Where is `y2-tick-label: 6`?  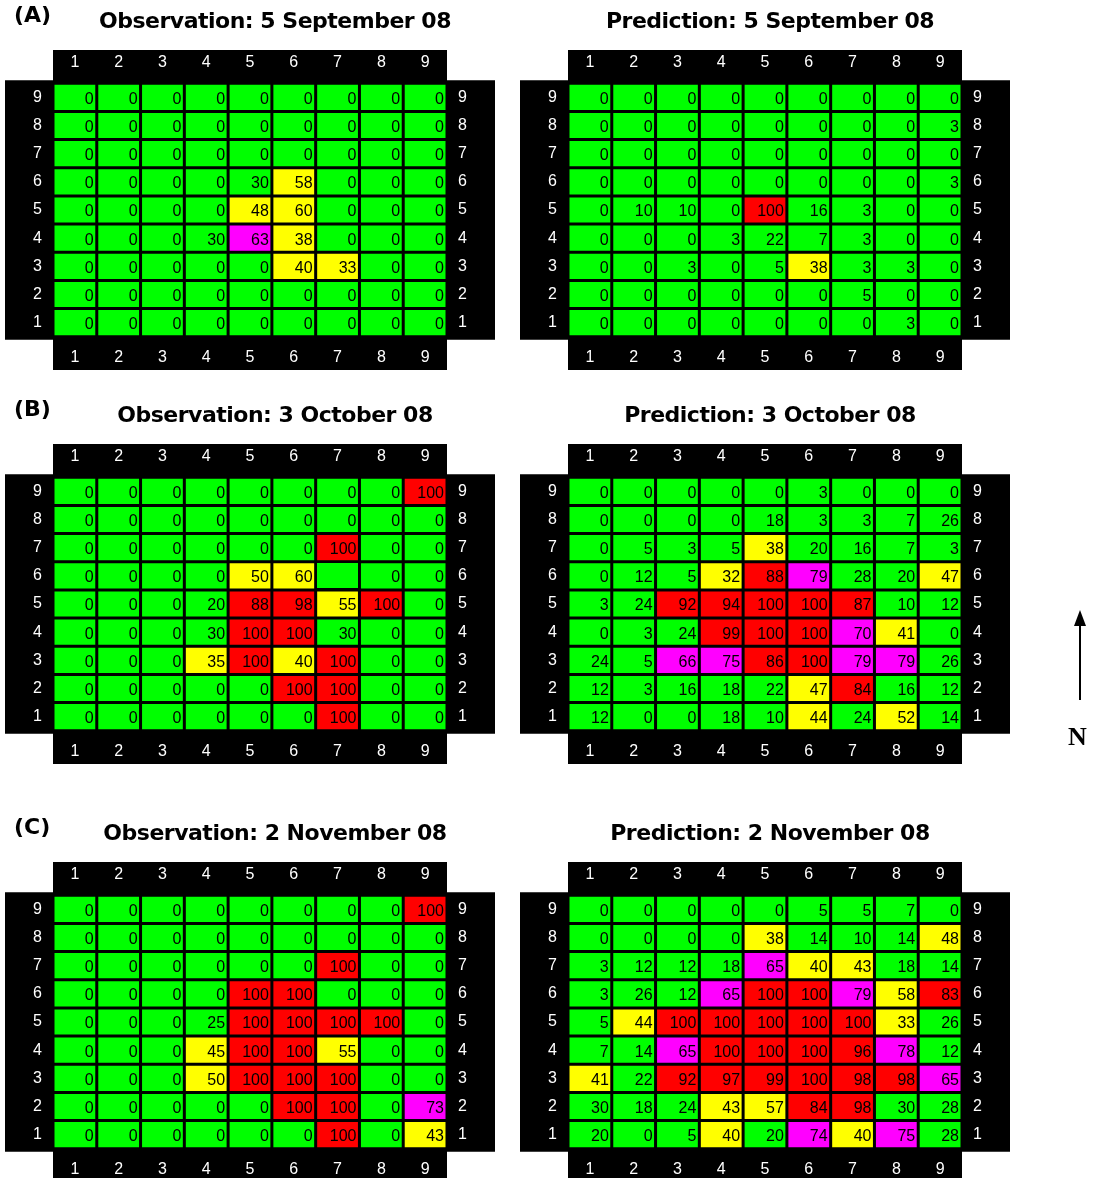
y2-tick-label: 6 is located at coordinates (977, 993).